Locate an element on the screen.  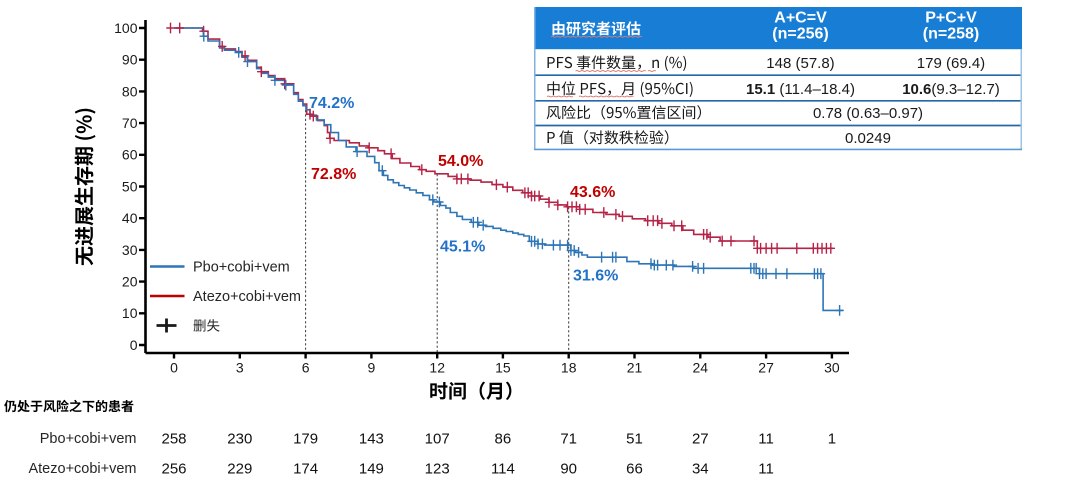
svg-text: 15.1 (11.4–18.4) is located at coordinates (800, 89).